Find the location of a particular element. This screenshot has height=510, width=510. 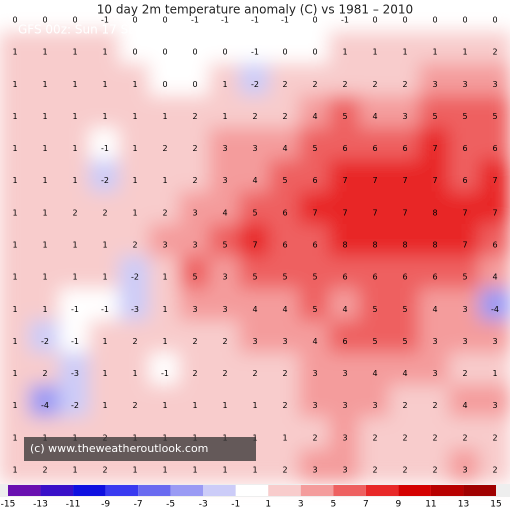

colorbar-label: 5 is located at coordinates (333, 505).